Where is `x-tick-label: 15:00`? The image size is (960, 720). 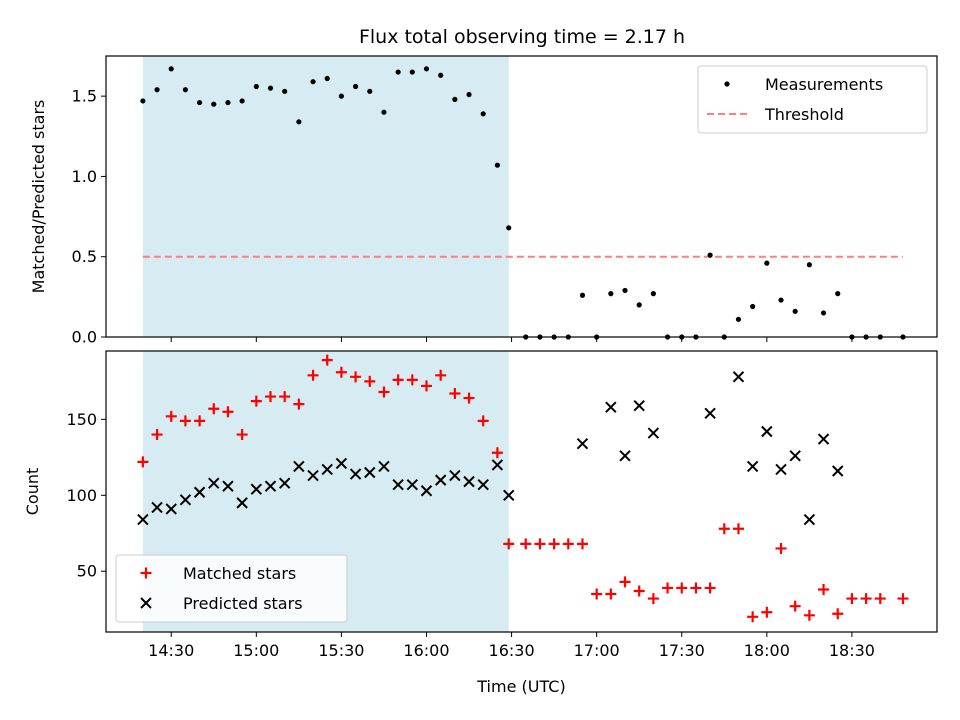
x-tick-label: 15:00 is located at coordinates (256, 650).